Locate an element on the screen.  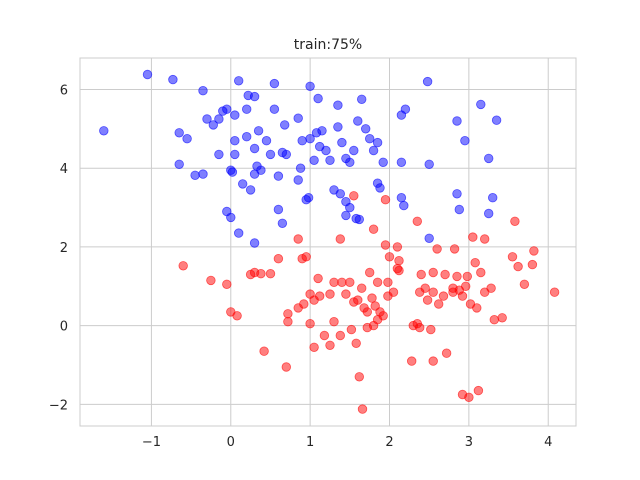
x-tick-label: 0 is located at coordinates (231, 442).